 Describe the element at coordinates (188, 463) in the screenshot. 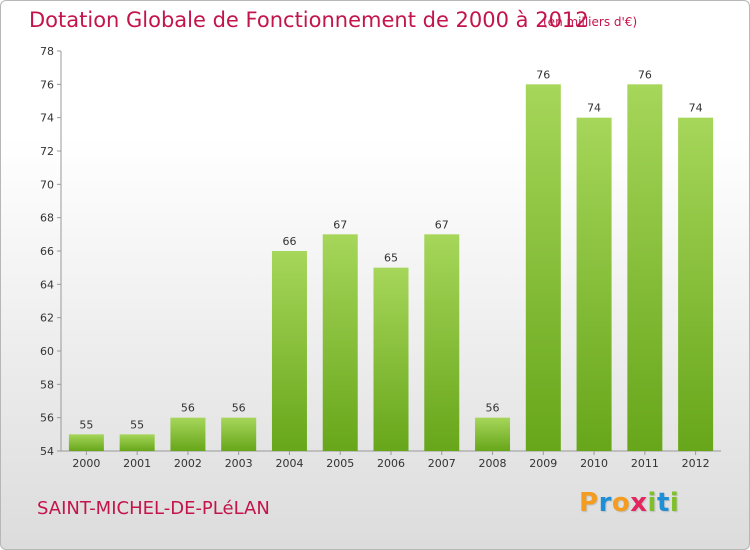

I see `x-tick-label: 2002` at that location.